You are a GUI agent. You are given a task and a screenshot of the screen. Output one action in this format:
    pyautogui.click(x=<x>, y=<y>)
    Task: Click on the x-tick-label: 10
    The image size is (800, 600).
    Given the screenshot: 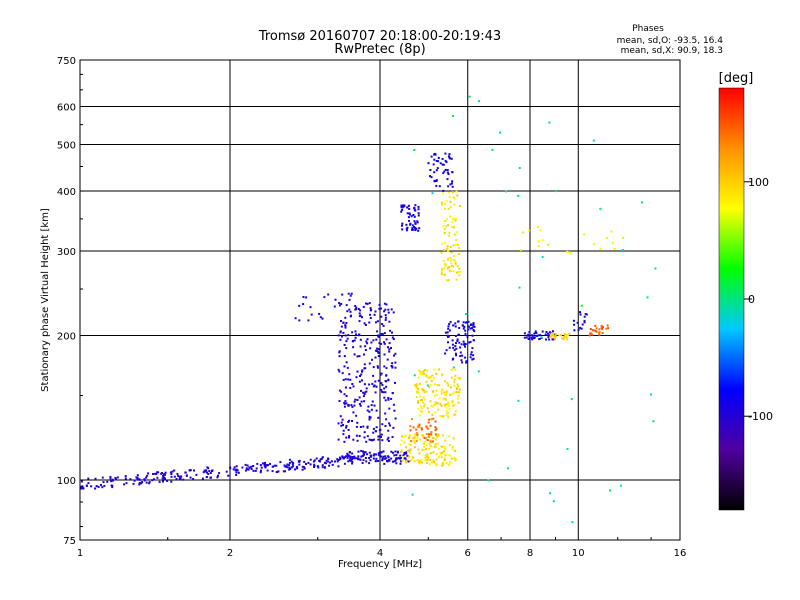 What is the action you would take?
    pyautogui.click(x=578, y=553)
    